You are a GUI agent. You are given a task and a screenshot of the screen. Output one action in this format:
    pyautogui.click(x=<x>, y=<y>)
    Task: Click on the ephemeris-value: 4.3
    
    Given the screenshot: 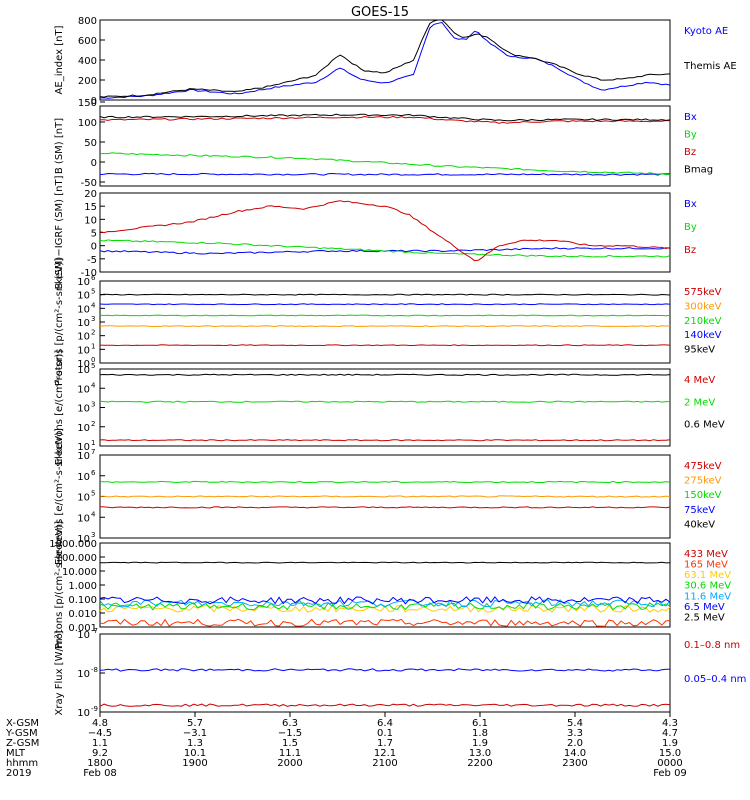 What is the action you would take?
    pyautogui.click(x=670, y=723)
    